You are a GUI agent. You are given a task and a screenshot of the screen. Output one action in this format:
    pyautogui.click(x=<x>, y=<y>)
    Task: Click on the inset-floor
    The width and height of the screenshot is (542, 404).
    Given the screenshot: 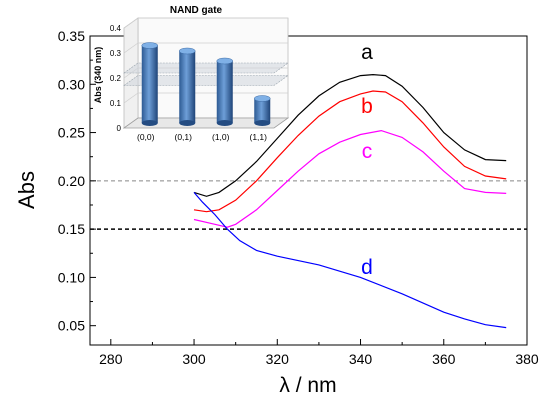 What is the action you would take?
    pyautogui.click(x=206, y=123)
    